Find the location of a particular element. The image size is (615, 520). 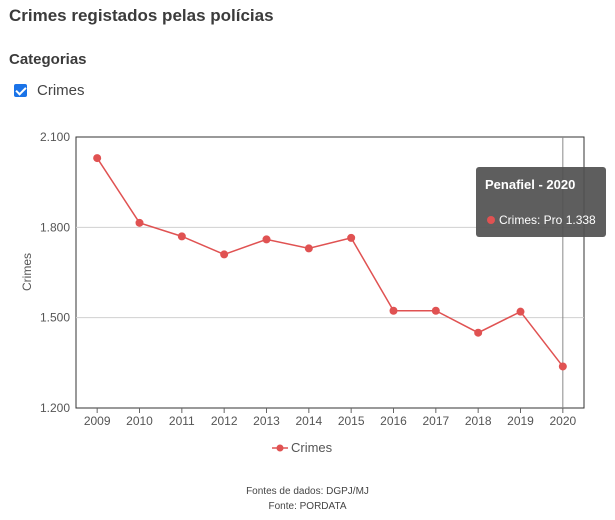

x-tick-label: 2017 is located at coordinates (435, 421).